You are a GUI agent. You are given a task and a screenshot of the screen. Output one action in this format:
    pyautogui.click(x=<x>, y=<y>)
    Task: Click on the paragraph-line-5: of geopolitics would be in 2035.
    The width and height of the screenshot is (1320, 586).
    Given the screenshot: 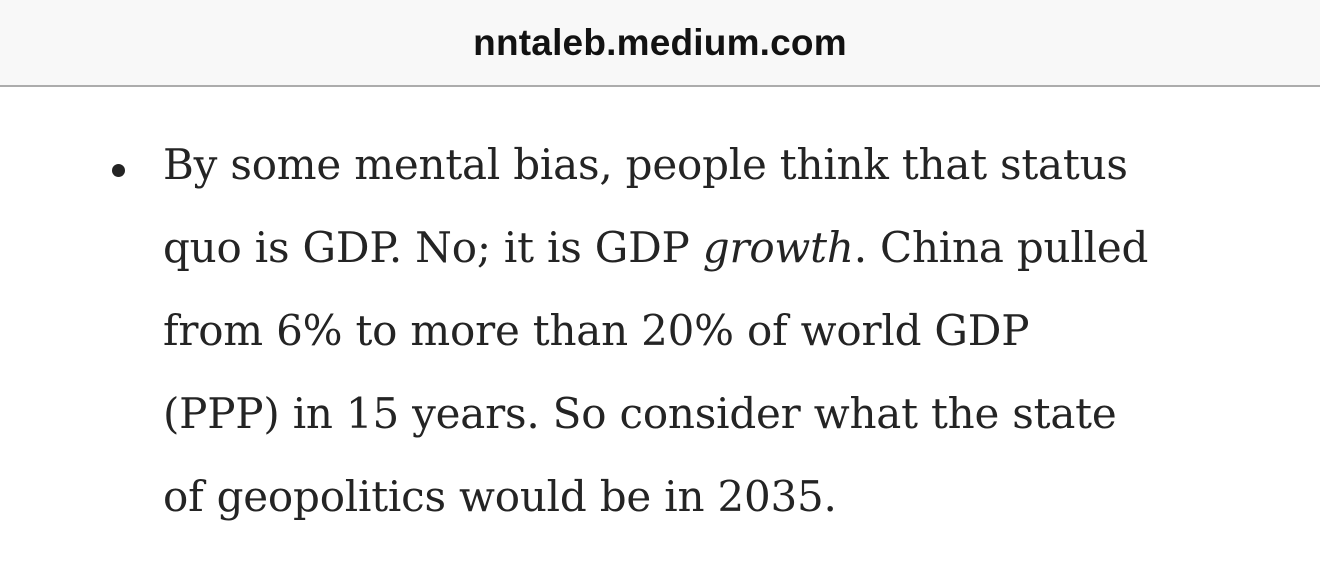 What is the action you would take?
    pyautogui.click(x=500, y=496)
    